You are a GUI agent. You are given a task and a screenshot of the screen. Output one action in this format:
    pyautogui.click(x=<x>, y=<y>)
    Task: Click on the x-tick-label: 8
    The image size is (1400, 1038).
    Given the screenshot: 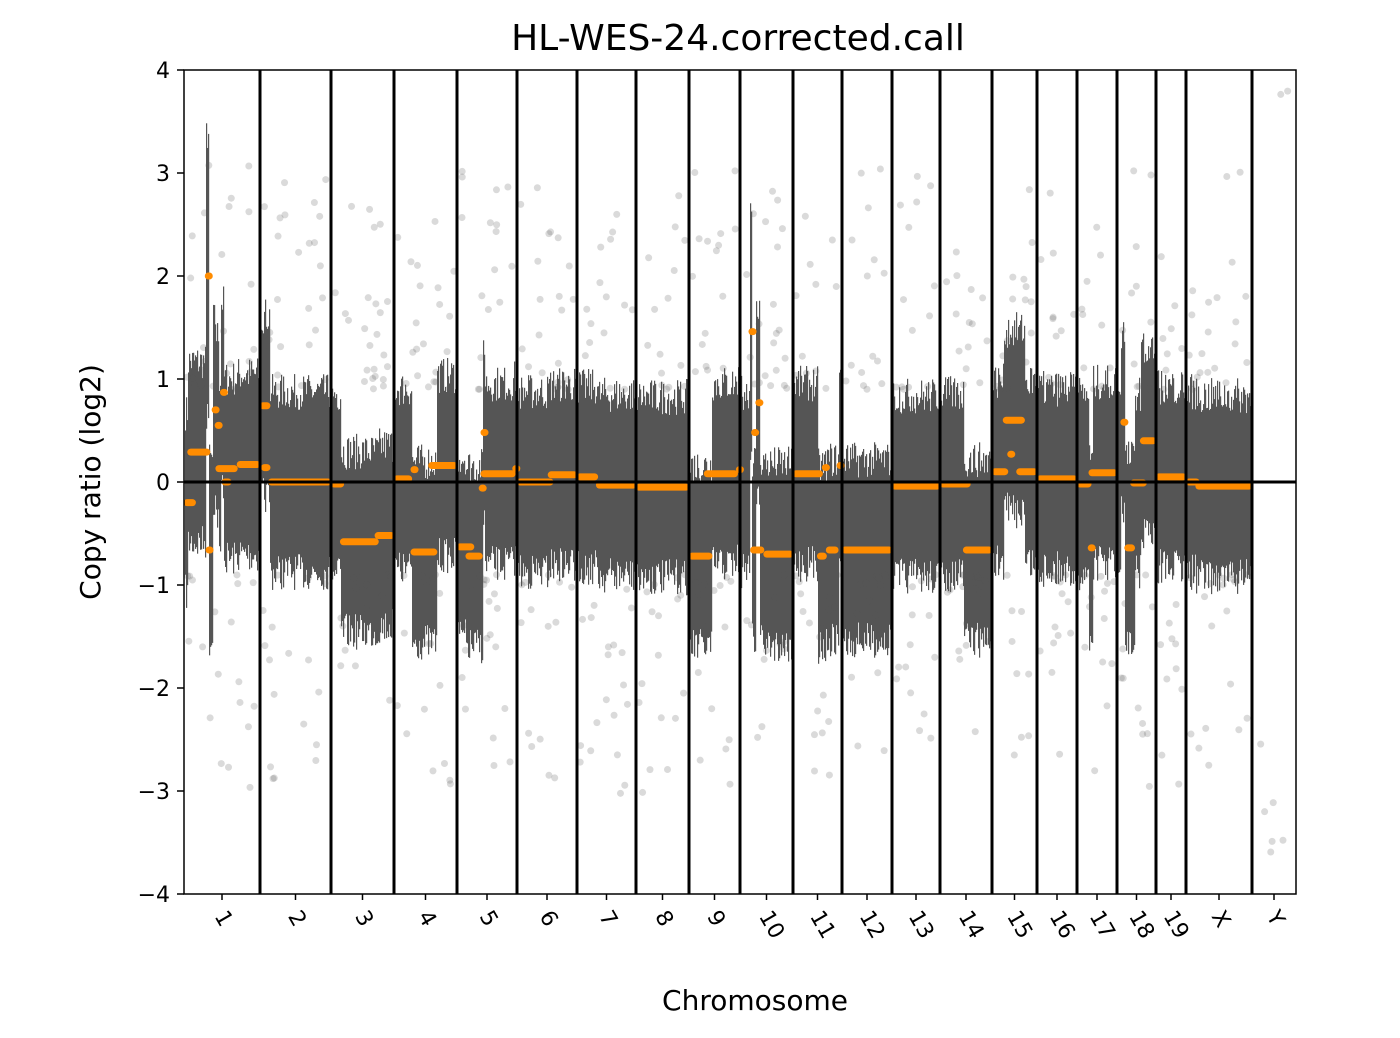 What is the action you would take?
    pyautogui.click(x=663, y=919)
    